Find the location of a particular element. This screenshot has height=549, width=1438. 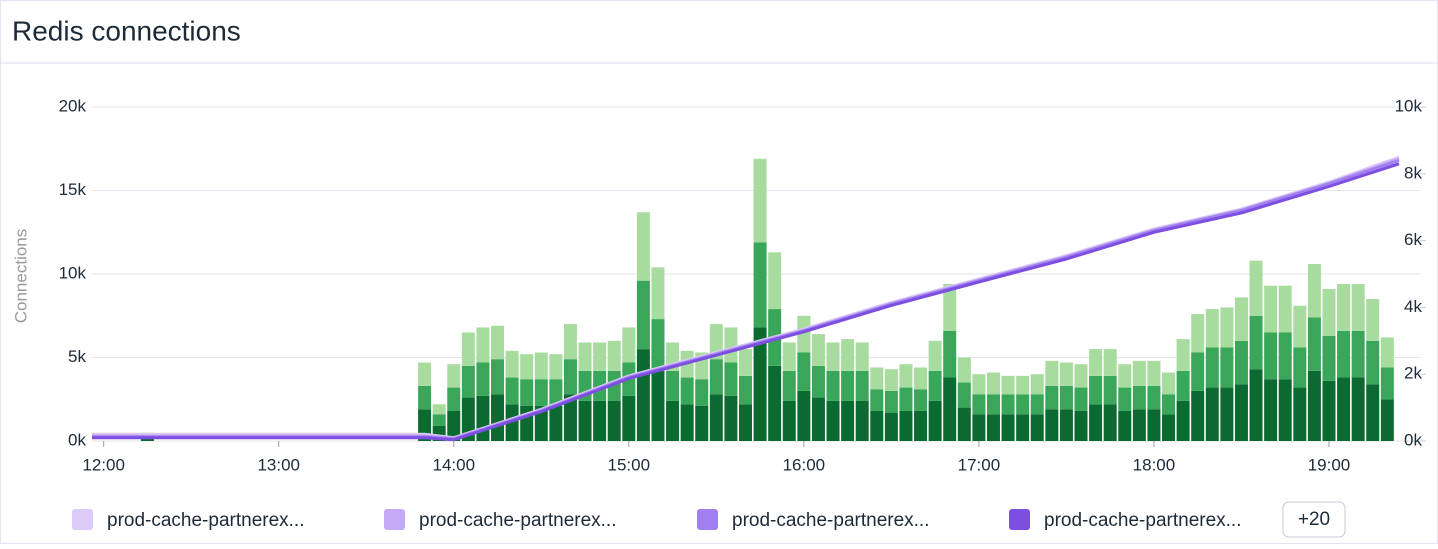

x-tick-label: 19:00 is located at coordinates (1329, 464).